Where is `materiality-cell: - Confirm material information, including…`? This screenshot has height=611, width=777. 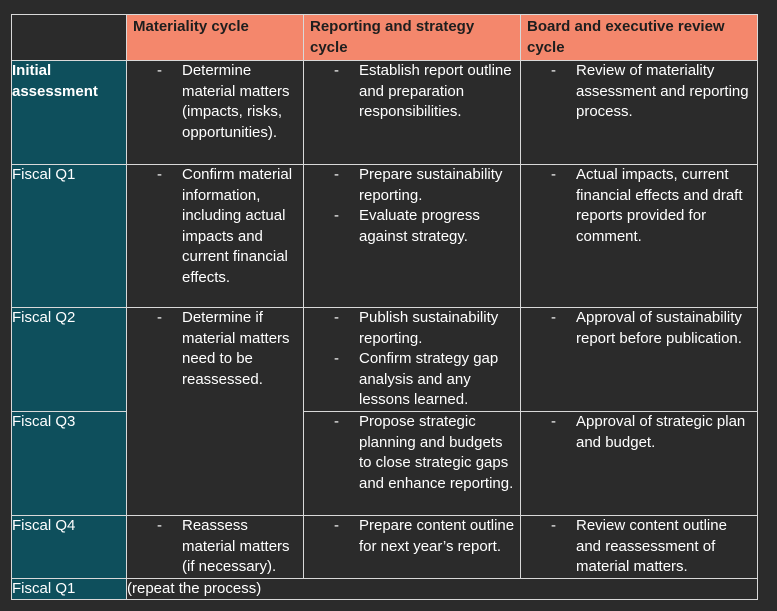 materiality-cell: - Confirm material information, including… is located at coordinates (215, 236).